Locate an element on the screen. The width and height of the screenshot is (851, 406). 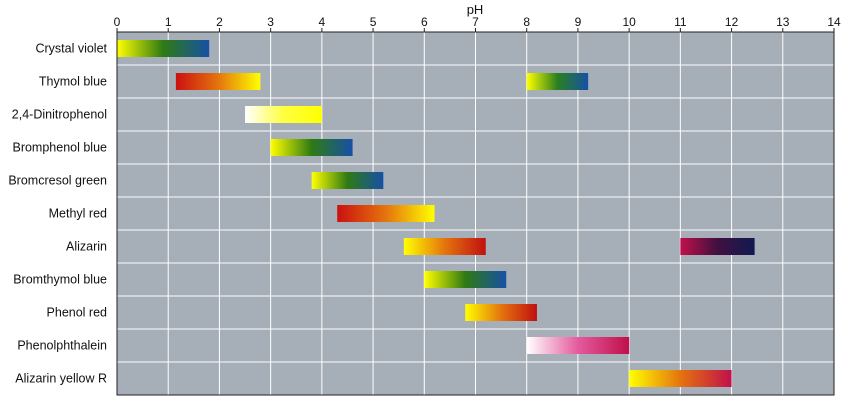
x-tick-label: 12 is located at coordinates (732, 22).